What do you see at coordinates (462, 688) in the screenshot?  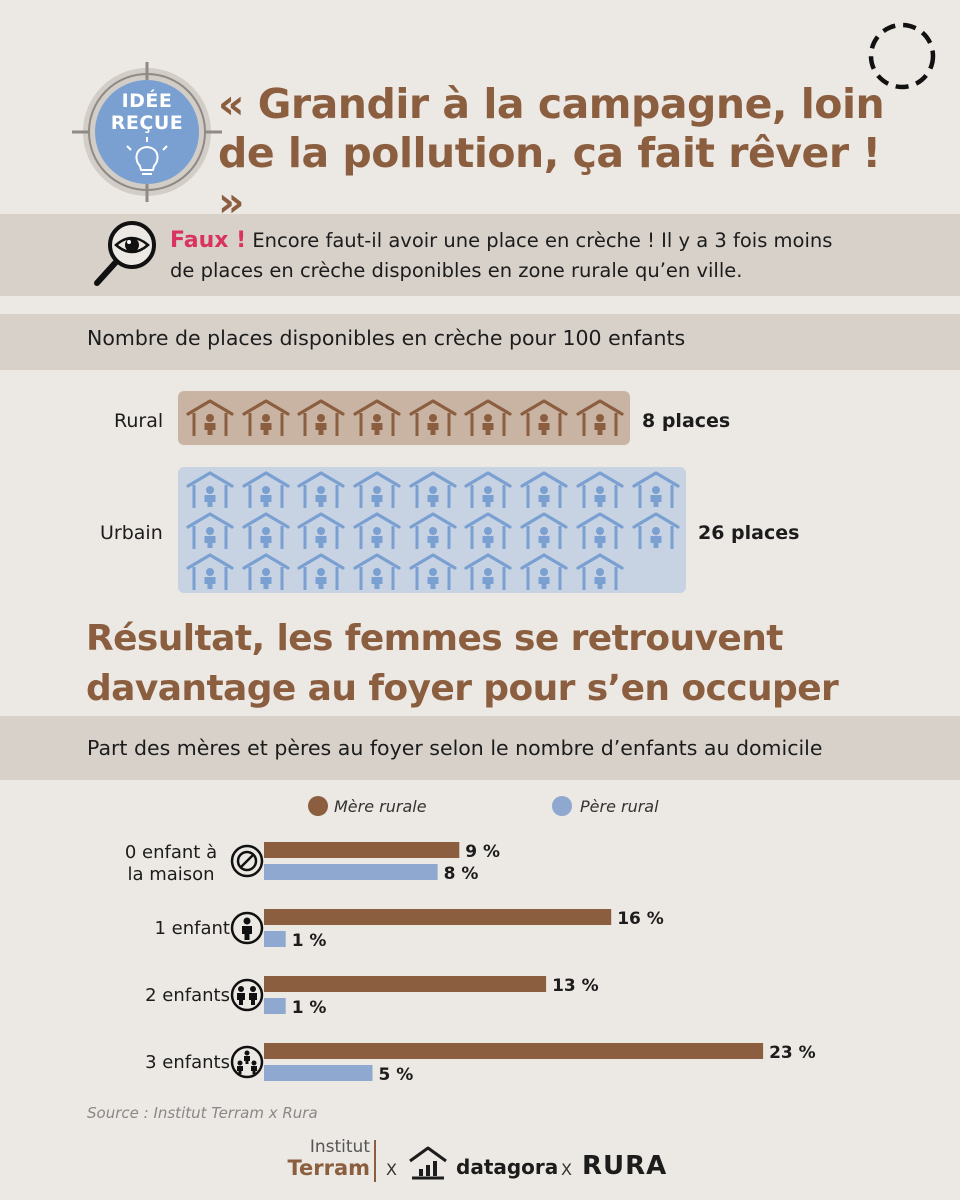 I see `result-line2: davantage au foyer pour s’en occuper` at bounding box center [462, 688].